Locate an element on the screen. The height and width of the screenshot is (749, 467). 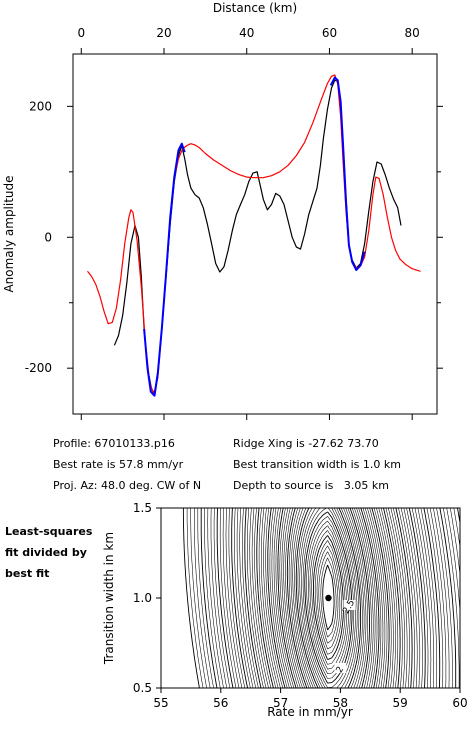
contour-label-1: 2 is located at coordinates (341, 670).